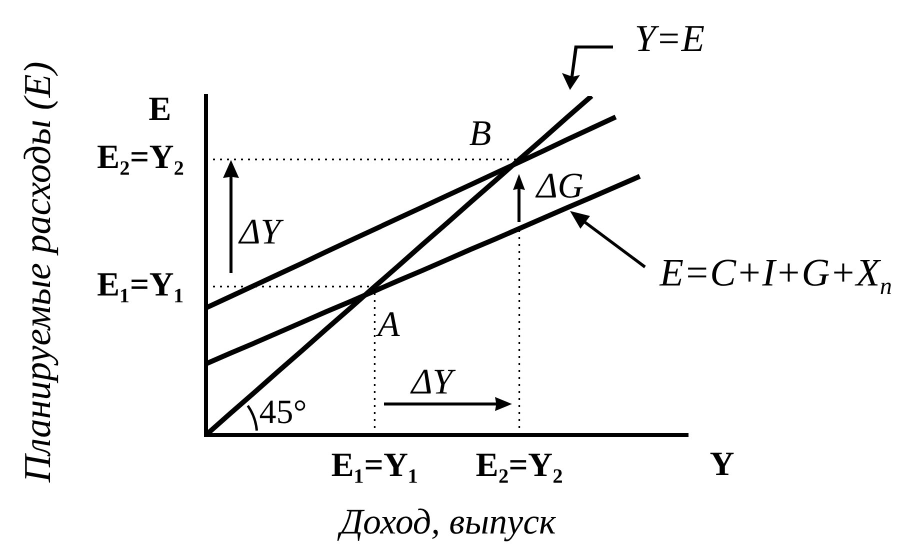 This screenshot has width=906, height=552. Describe the element at coordinates (140, 285) in the screenshot. I see `ref-line-label: E₁=Y₁` at that location.